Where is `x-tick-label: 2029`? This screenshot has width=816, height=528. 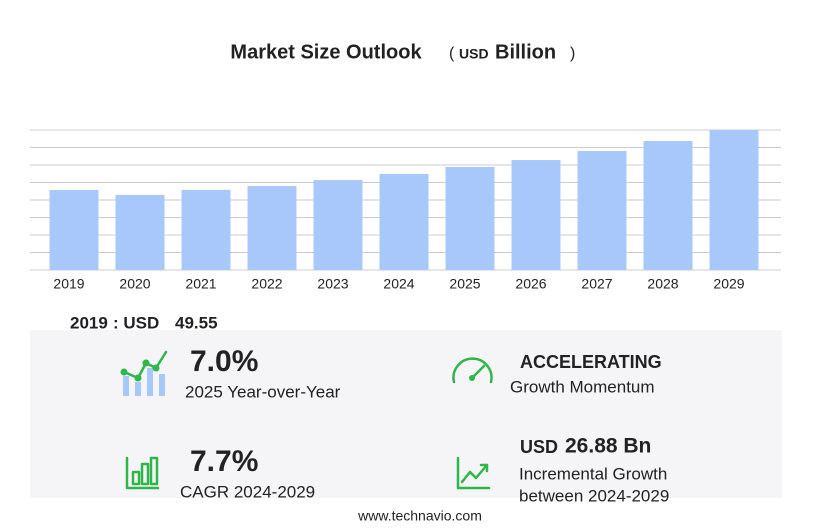
x-tick-label: 2029 is located at coordinates (728, 284).